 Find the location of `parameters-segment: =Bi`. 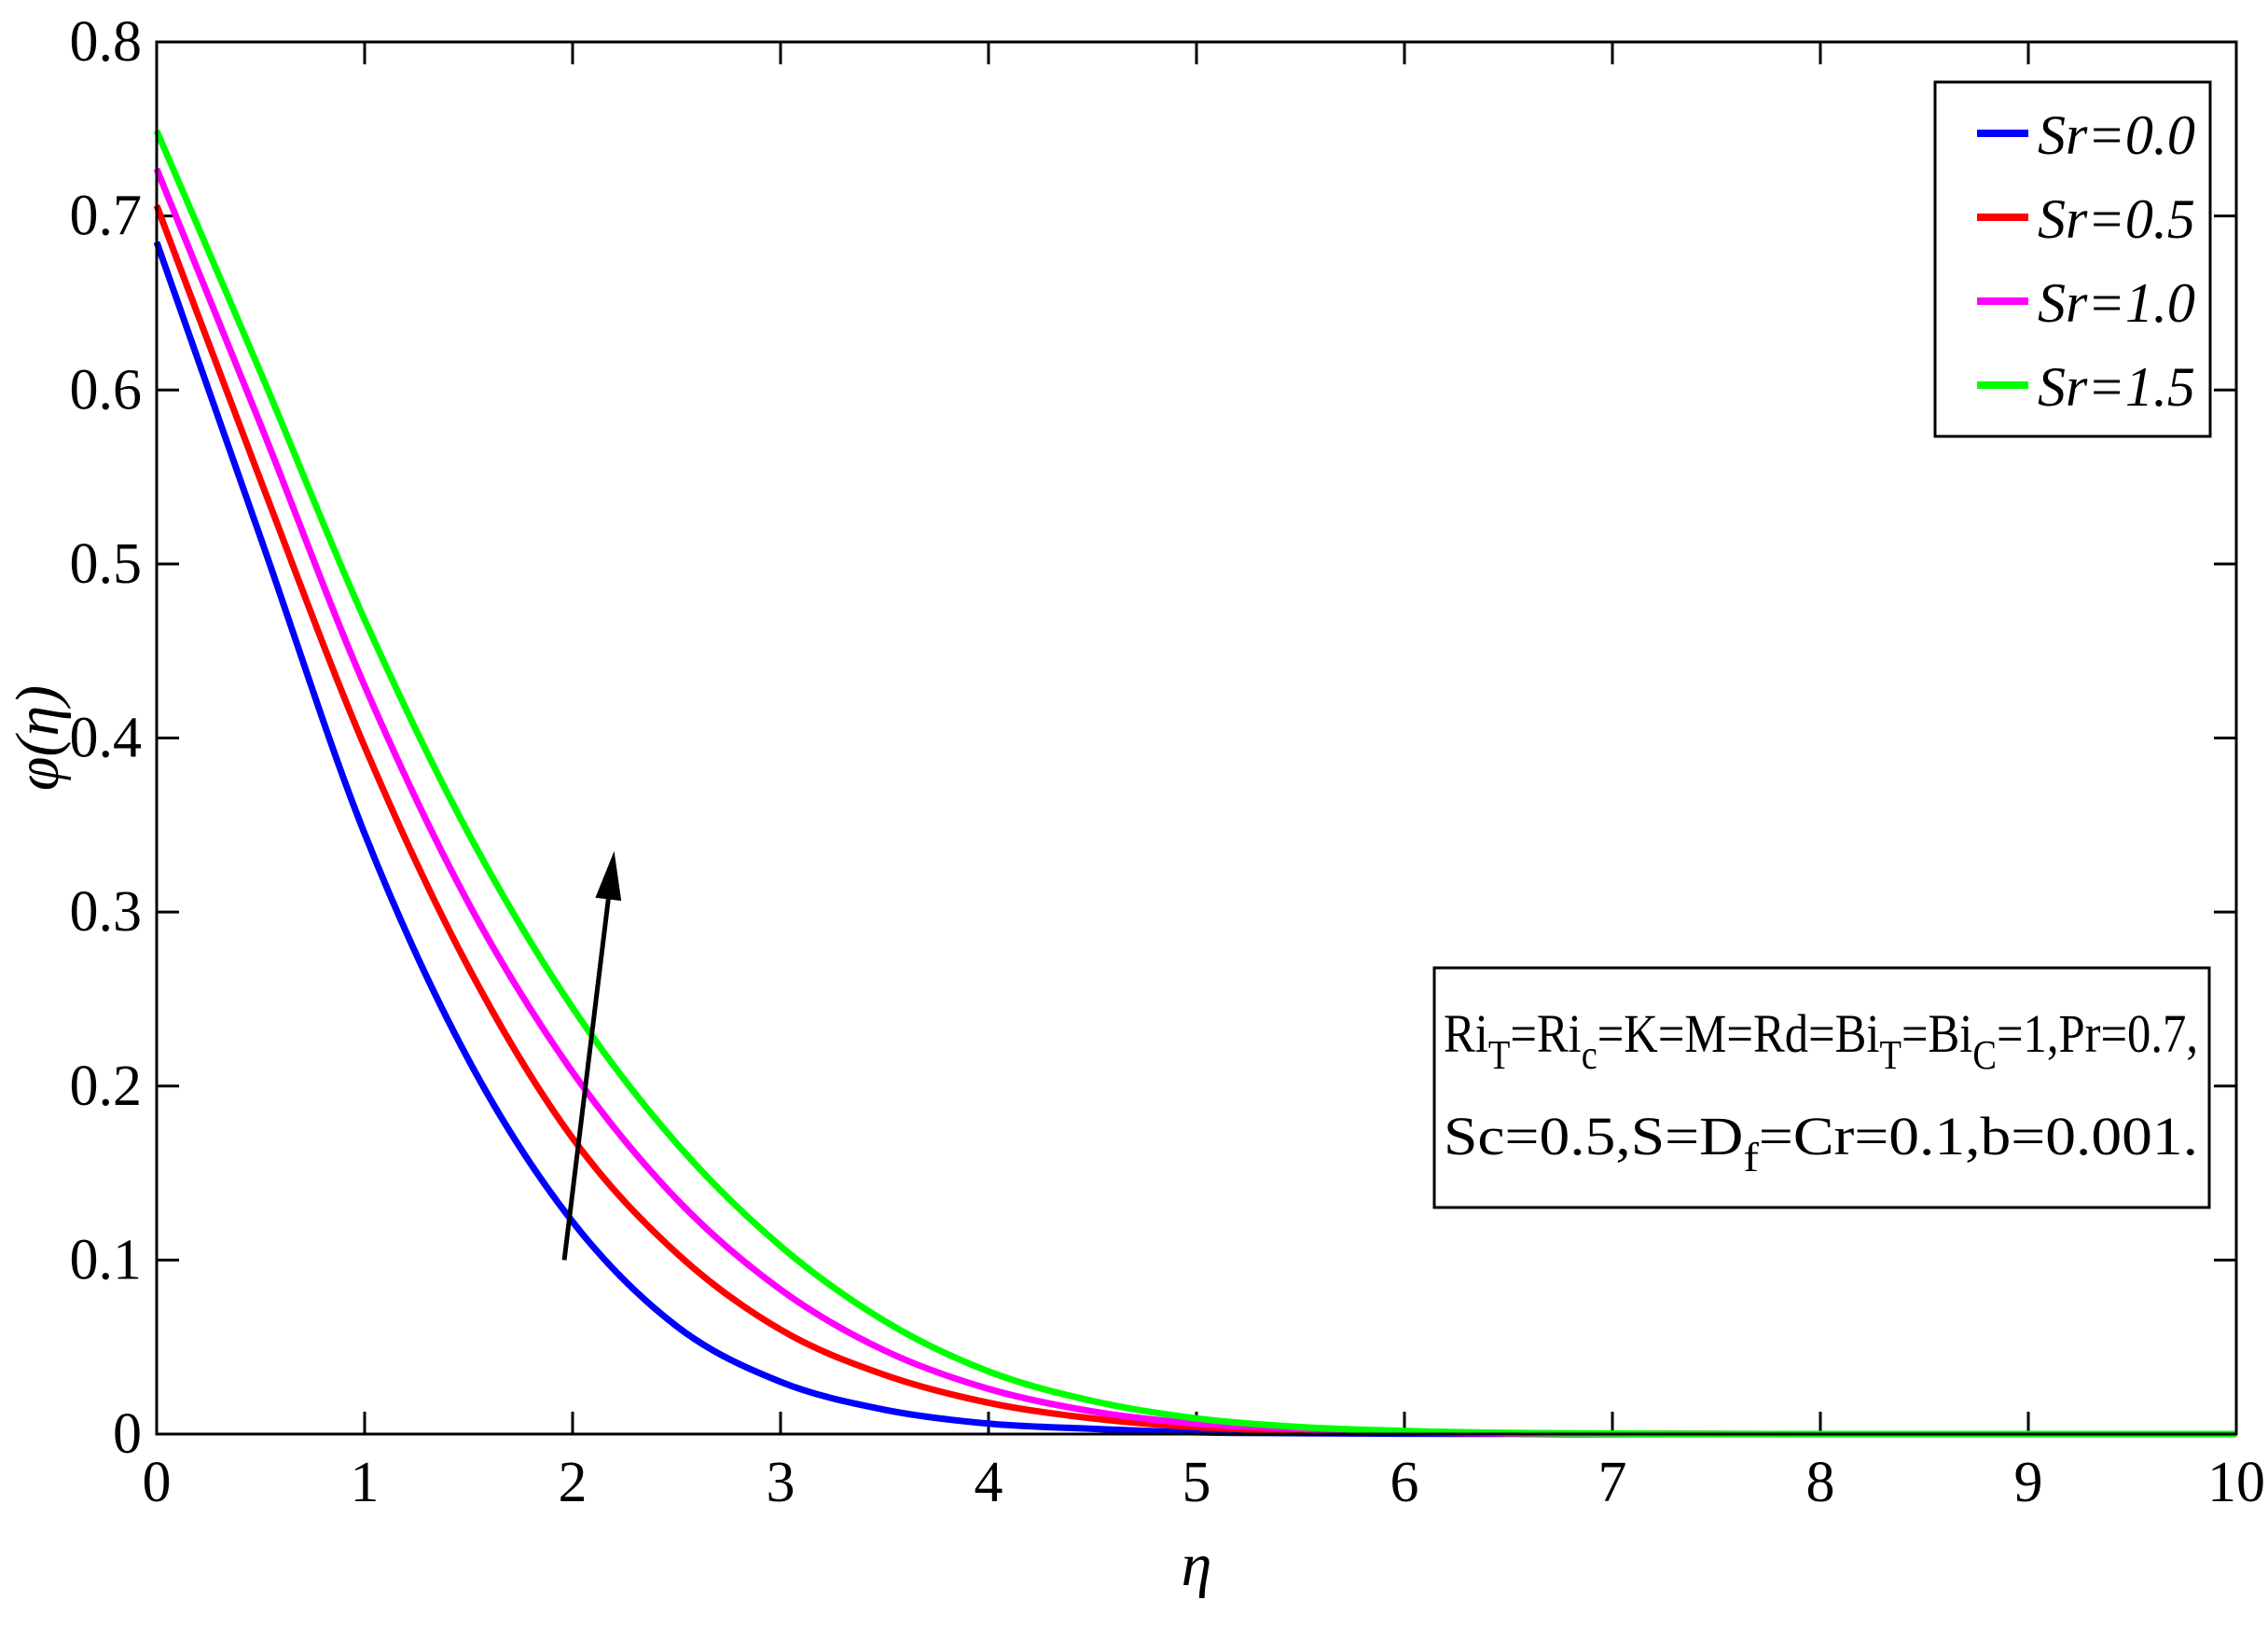

parameters-segment: =Bi is located at coordinates (1937, 1033).